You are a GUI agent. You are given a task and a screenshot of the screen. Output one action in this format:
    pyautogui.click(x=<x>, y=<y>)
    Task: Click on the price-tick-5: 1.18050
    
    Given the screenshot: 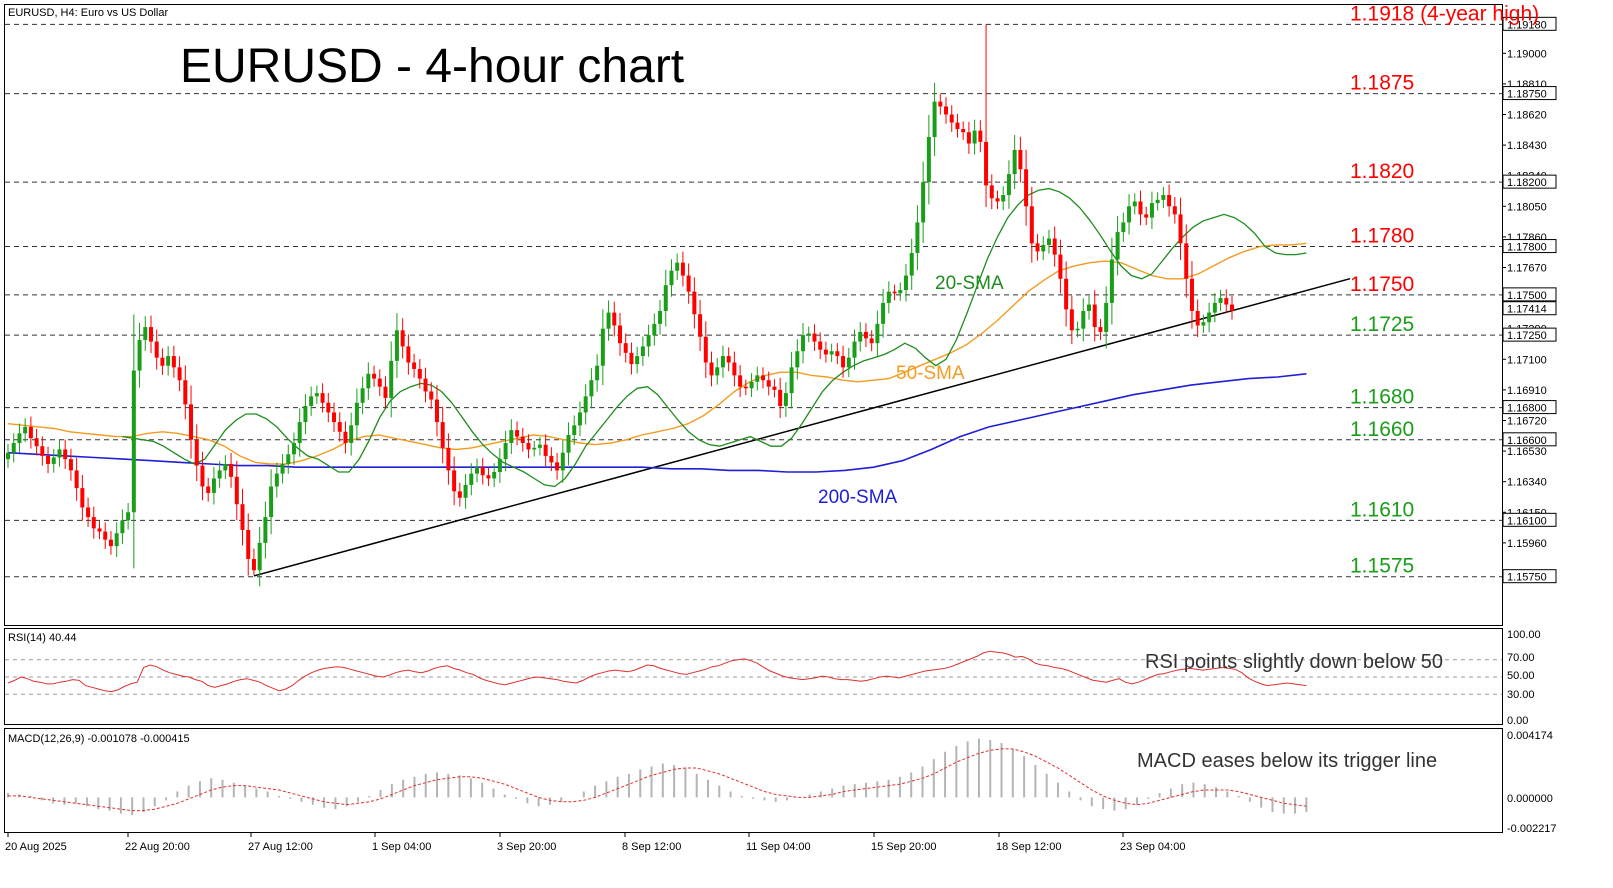 What is the action you would take?
    pyautogui.click(x=1527, y=207)
    